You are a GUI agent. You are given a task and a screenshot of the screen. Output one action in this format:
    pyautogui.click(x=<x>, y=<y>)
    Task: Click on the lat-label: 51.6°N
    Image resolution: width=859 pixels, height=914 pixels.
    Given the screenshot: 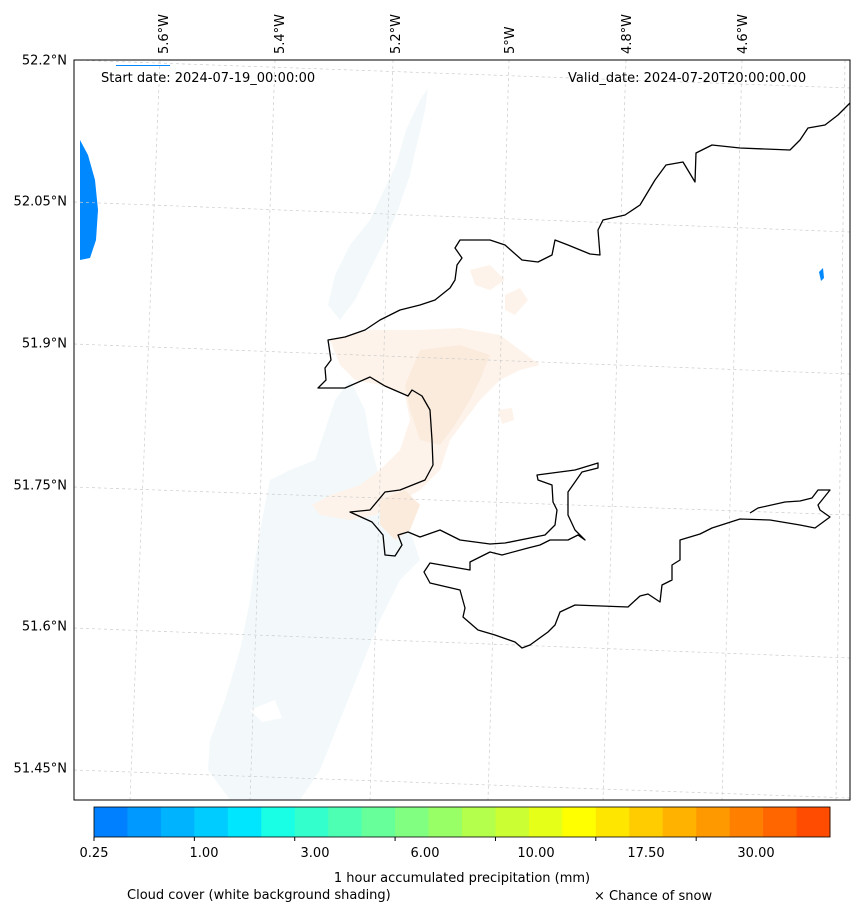 What is the action you would take?
    pyautogui.click(x=44, y=627)
    